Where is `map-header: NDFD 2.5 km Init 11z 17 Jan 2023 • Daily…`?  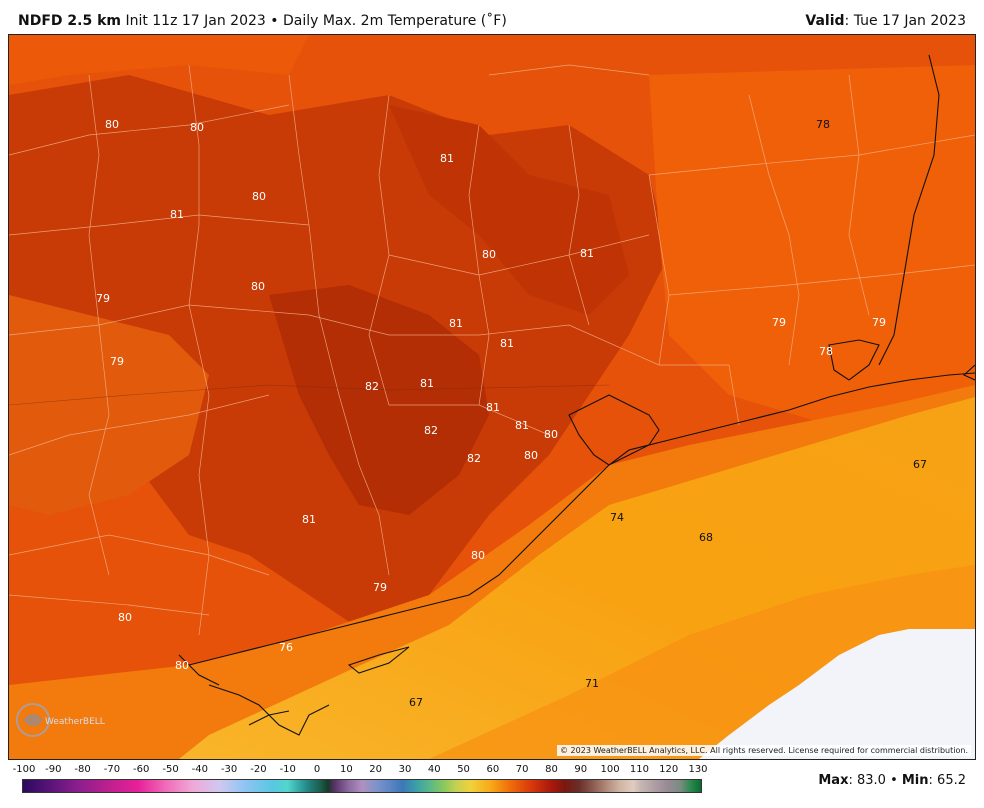 map-header: NDFD 2.5 km Init 11z 17 Jan 2023 • Daily… is located at coordinates (492, 17).